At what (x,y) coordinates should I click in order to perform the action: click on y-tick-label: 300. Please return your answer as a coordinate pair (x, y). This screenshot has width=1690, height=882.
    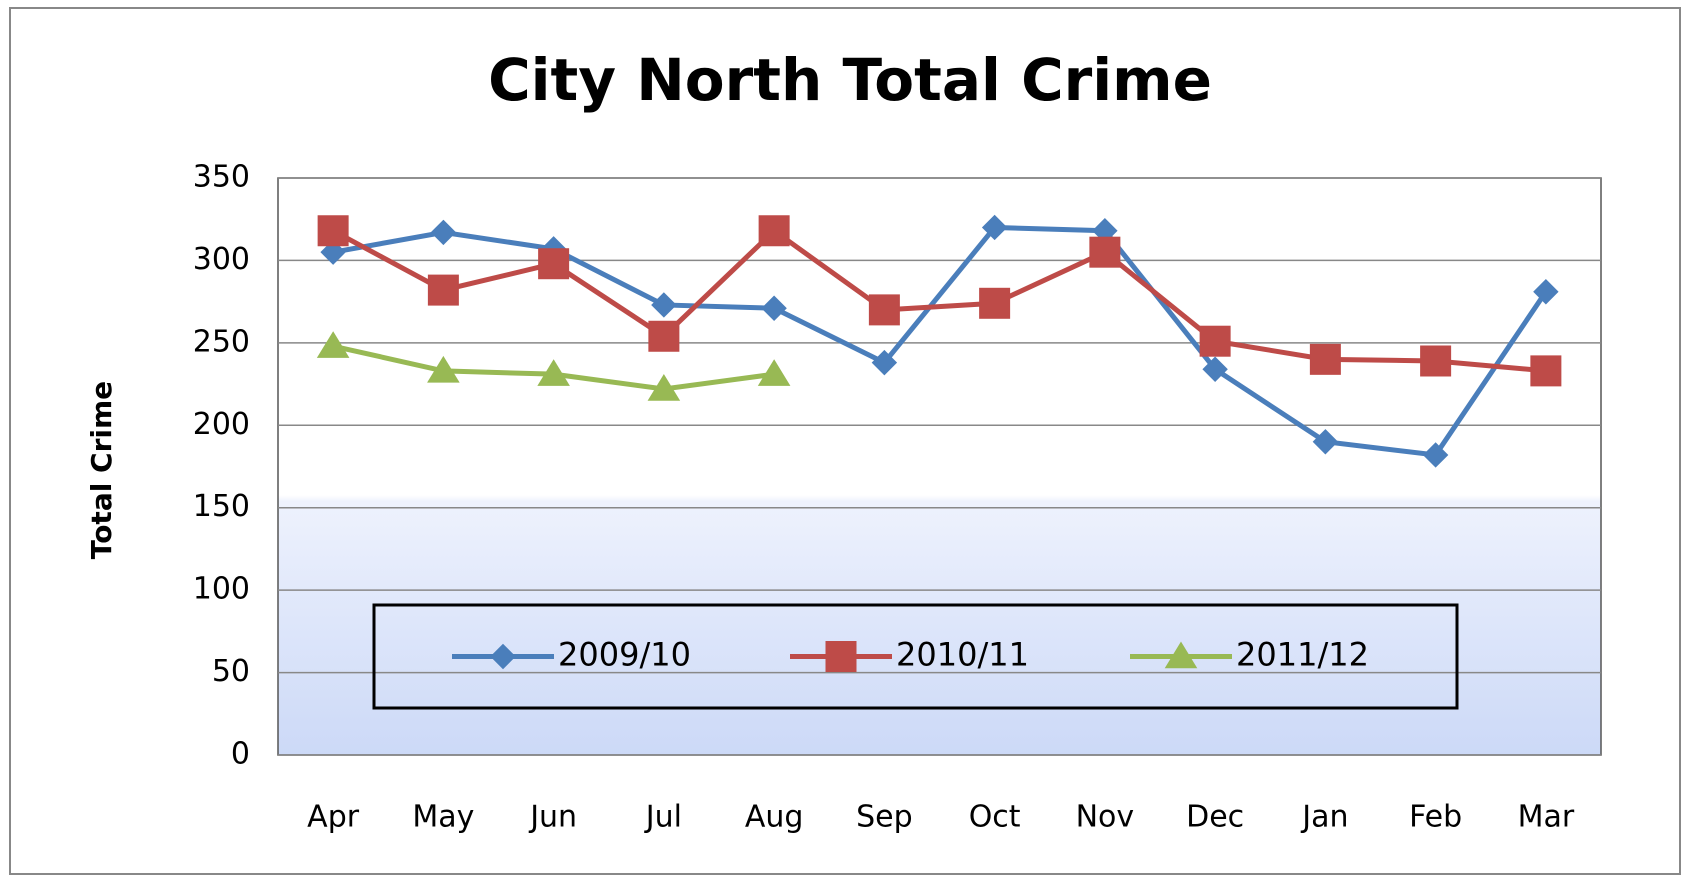
    Looking at the image, I should click on (221, 259).